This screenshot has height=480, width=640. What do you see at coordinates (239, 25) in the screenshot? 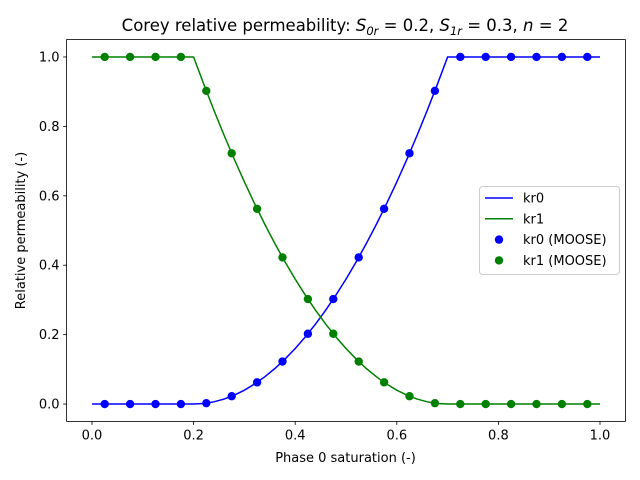
I see `title-text: Corey relative permeability:` at bounding box center [239, 25].